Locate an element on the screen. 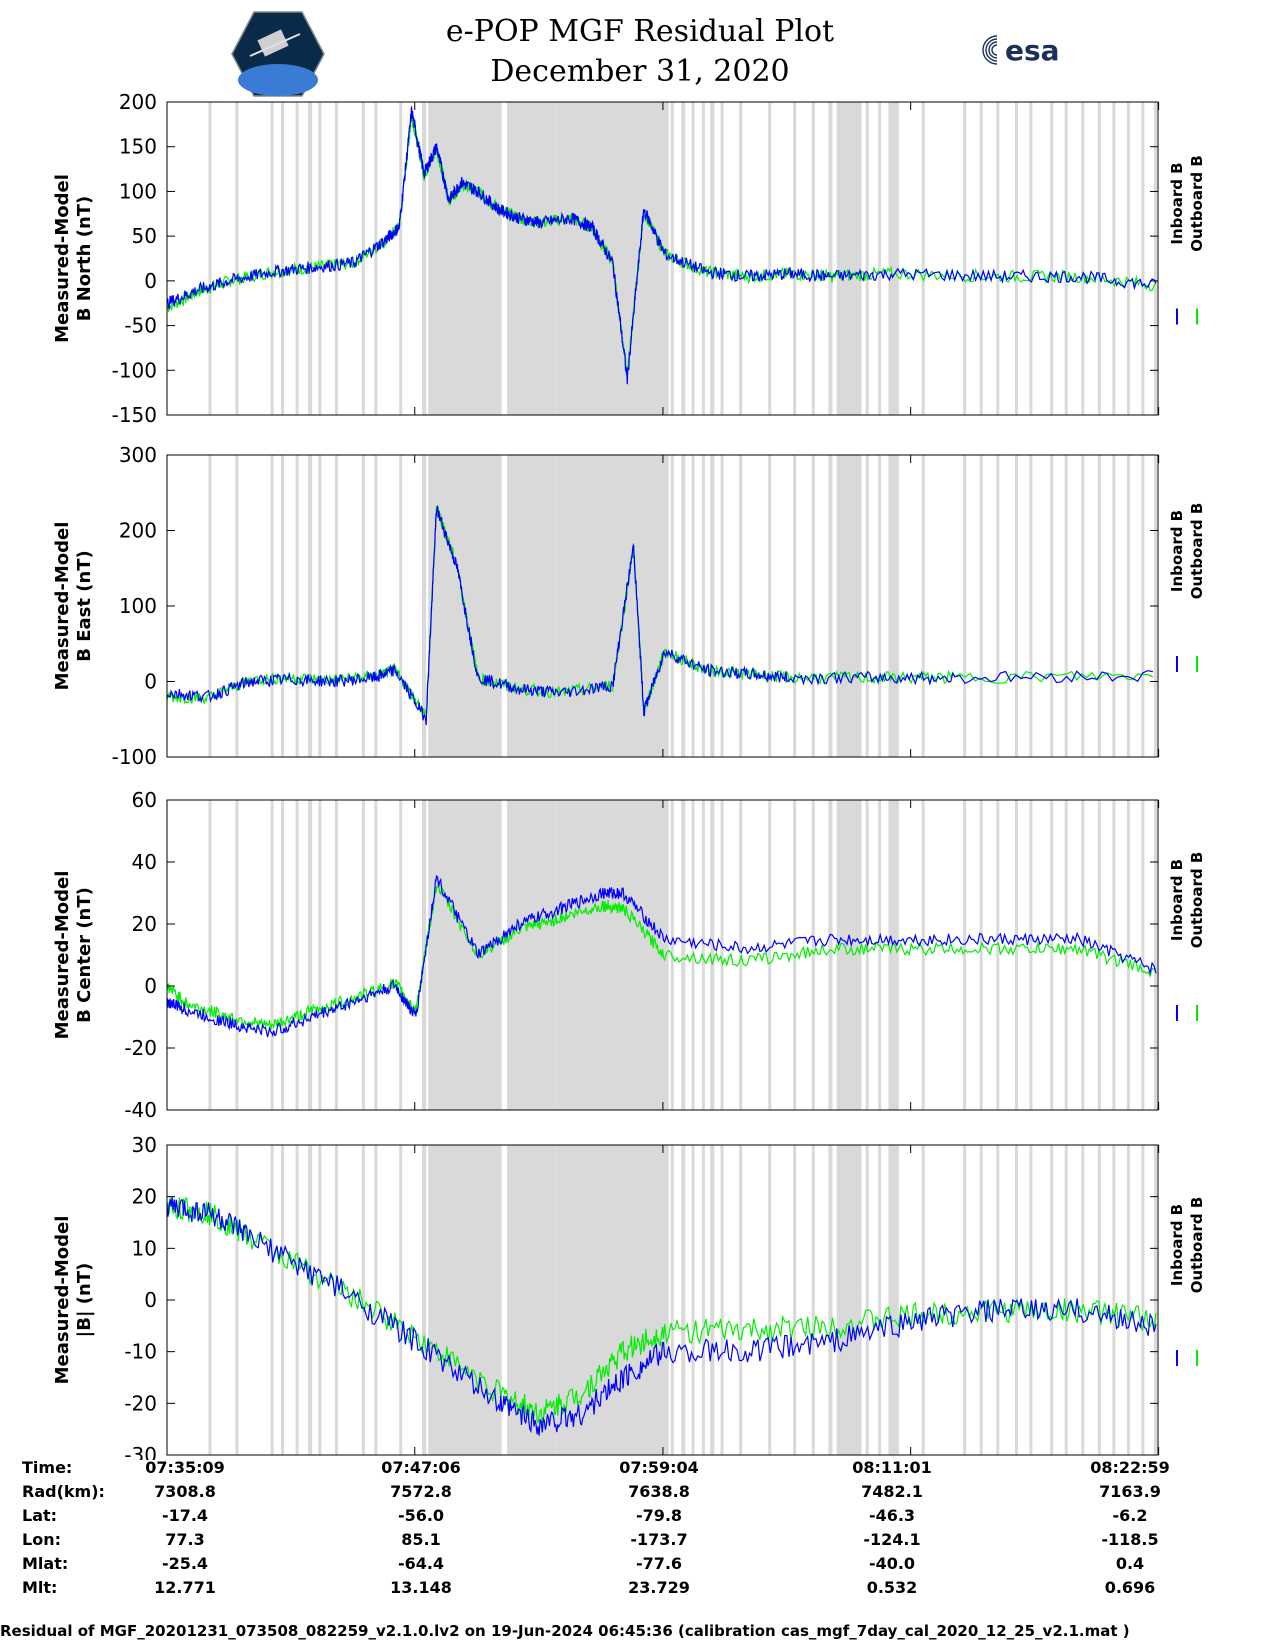 Image resolution: width=1275 pixels, height=1650 pixels. y-tick-label: -10 is located at coordinates (140, 1352).